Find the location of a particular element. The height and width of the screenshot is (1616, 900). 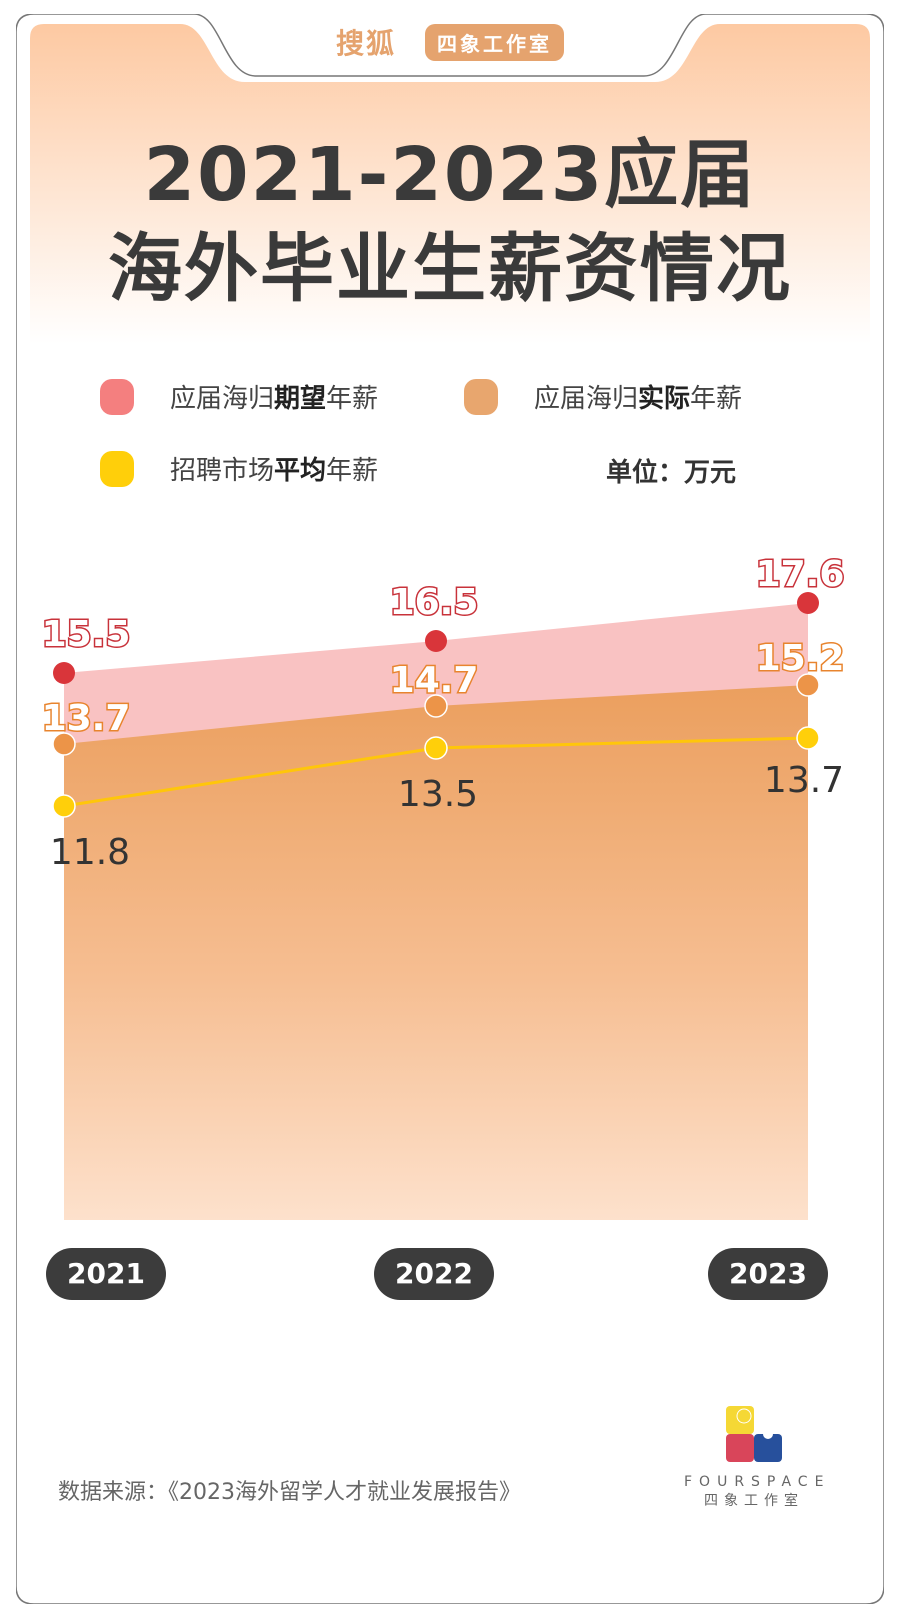

x-axis-label-2022: 2022 is located at coordinates (434, 1274).